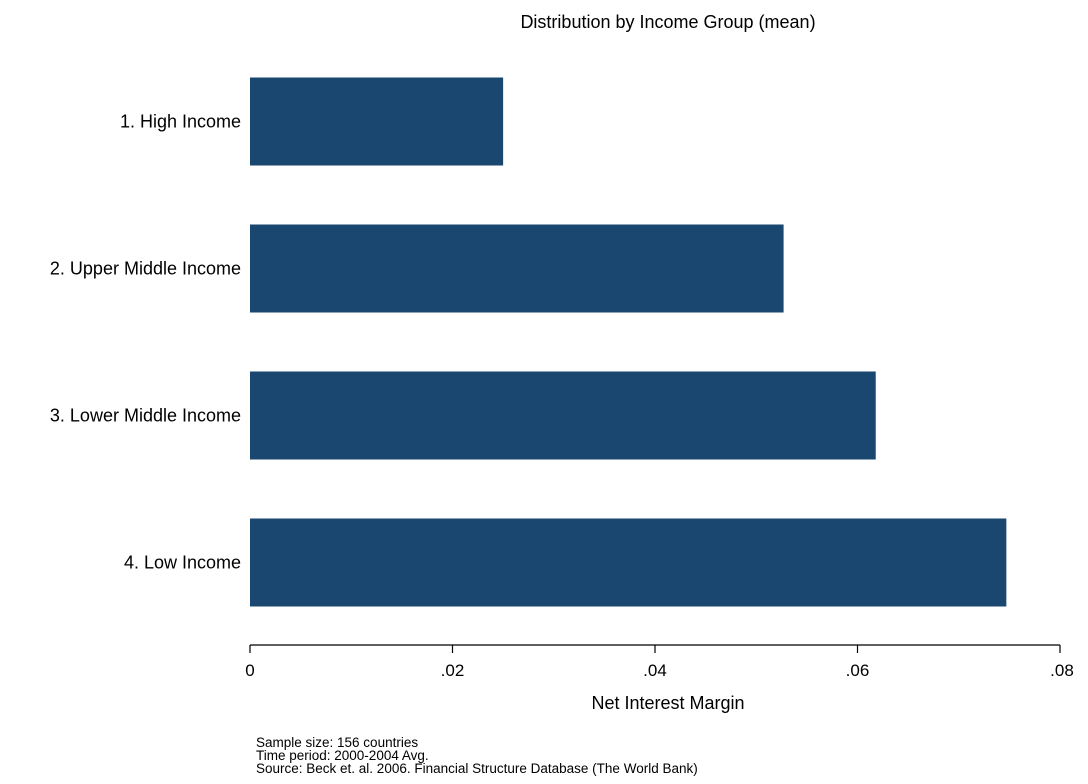 The width and height of the screenshot is (1088, 784). I want to click on chart-title: Distribution by Income Group (mean), so click(667, 22).